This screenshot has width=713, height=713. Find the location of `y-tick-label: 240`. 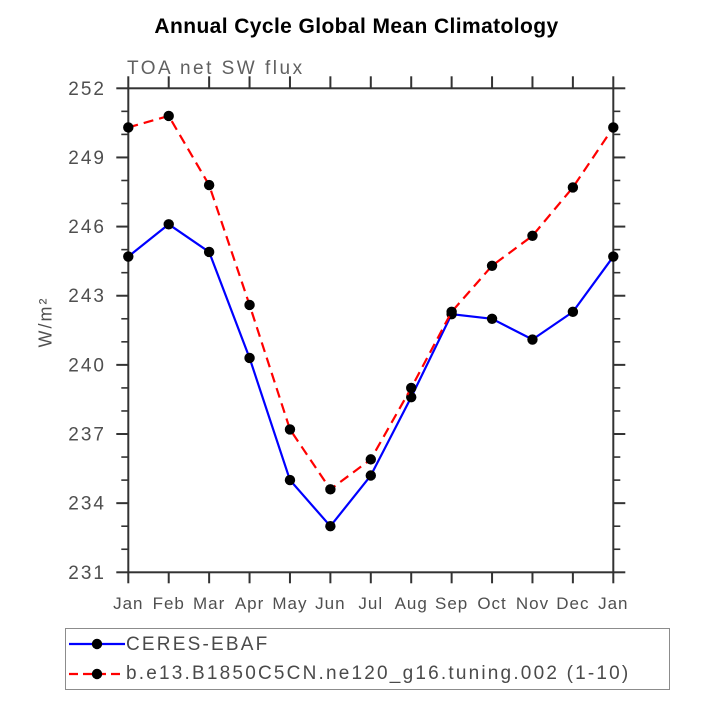

y-tick-label: 240 is located at coordinates (87, 365).